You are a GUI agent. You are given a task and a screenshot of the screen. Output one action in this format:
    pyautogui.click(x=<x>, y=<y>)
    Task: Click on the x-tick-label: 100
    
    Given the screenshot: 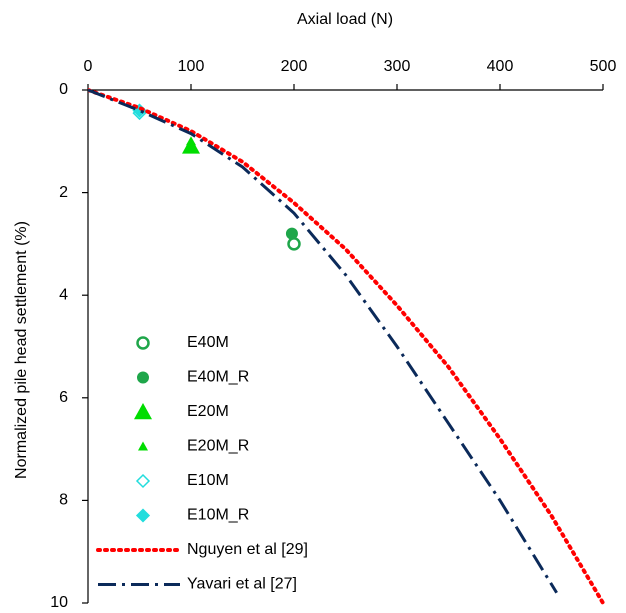 What is the action you would take?
    pyautogui.click(x=191, y=66)
    